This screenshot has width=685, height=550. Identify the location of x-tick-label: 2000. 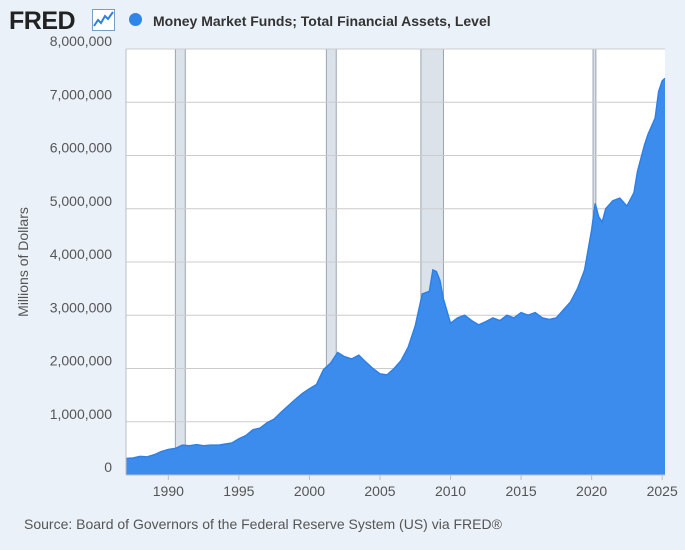
(309, 491).